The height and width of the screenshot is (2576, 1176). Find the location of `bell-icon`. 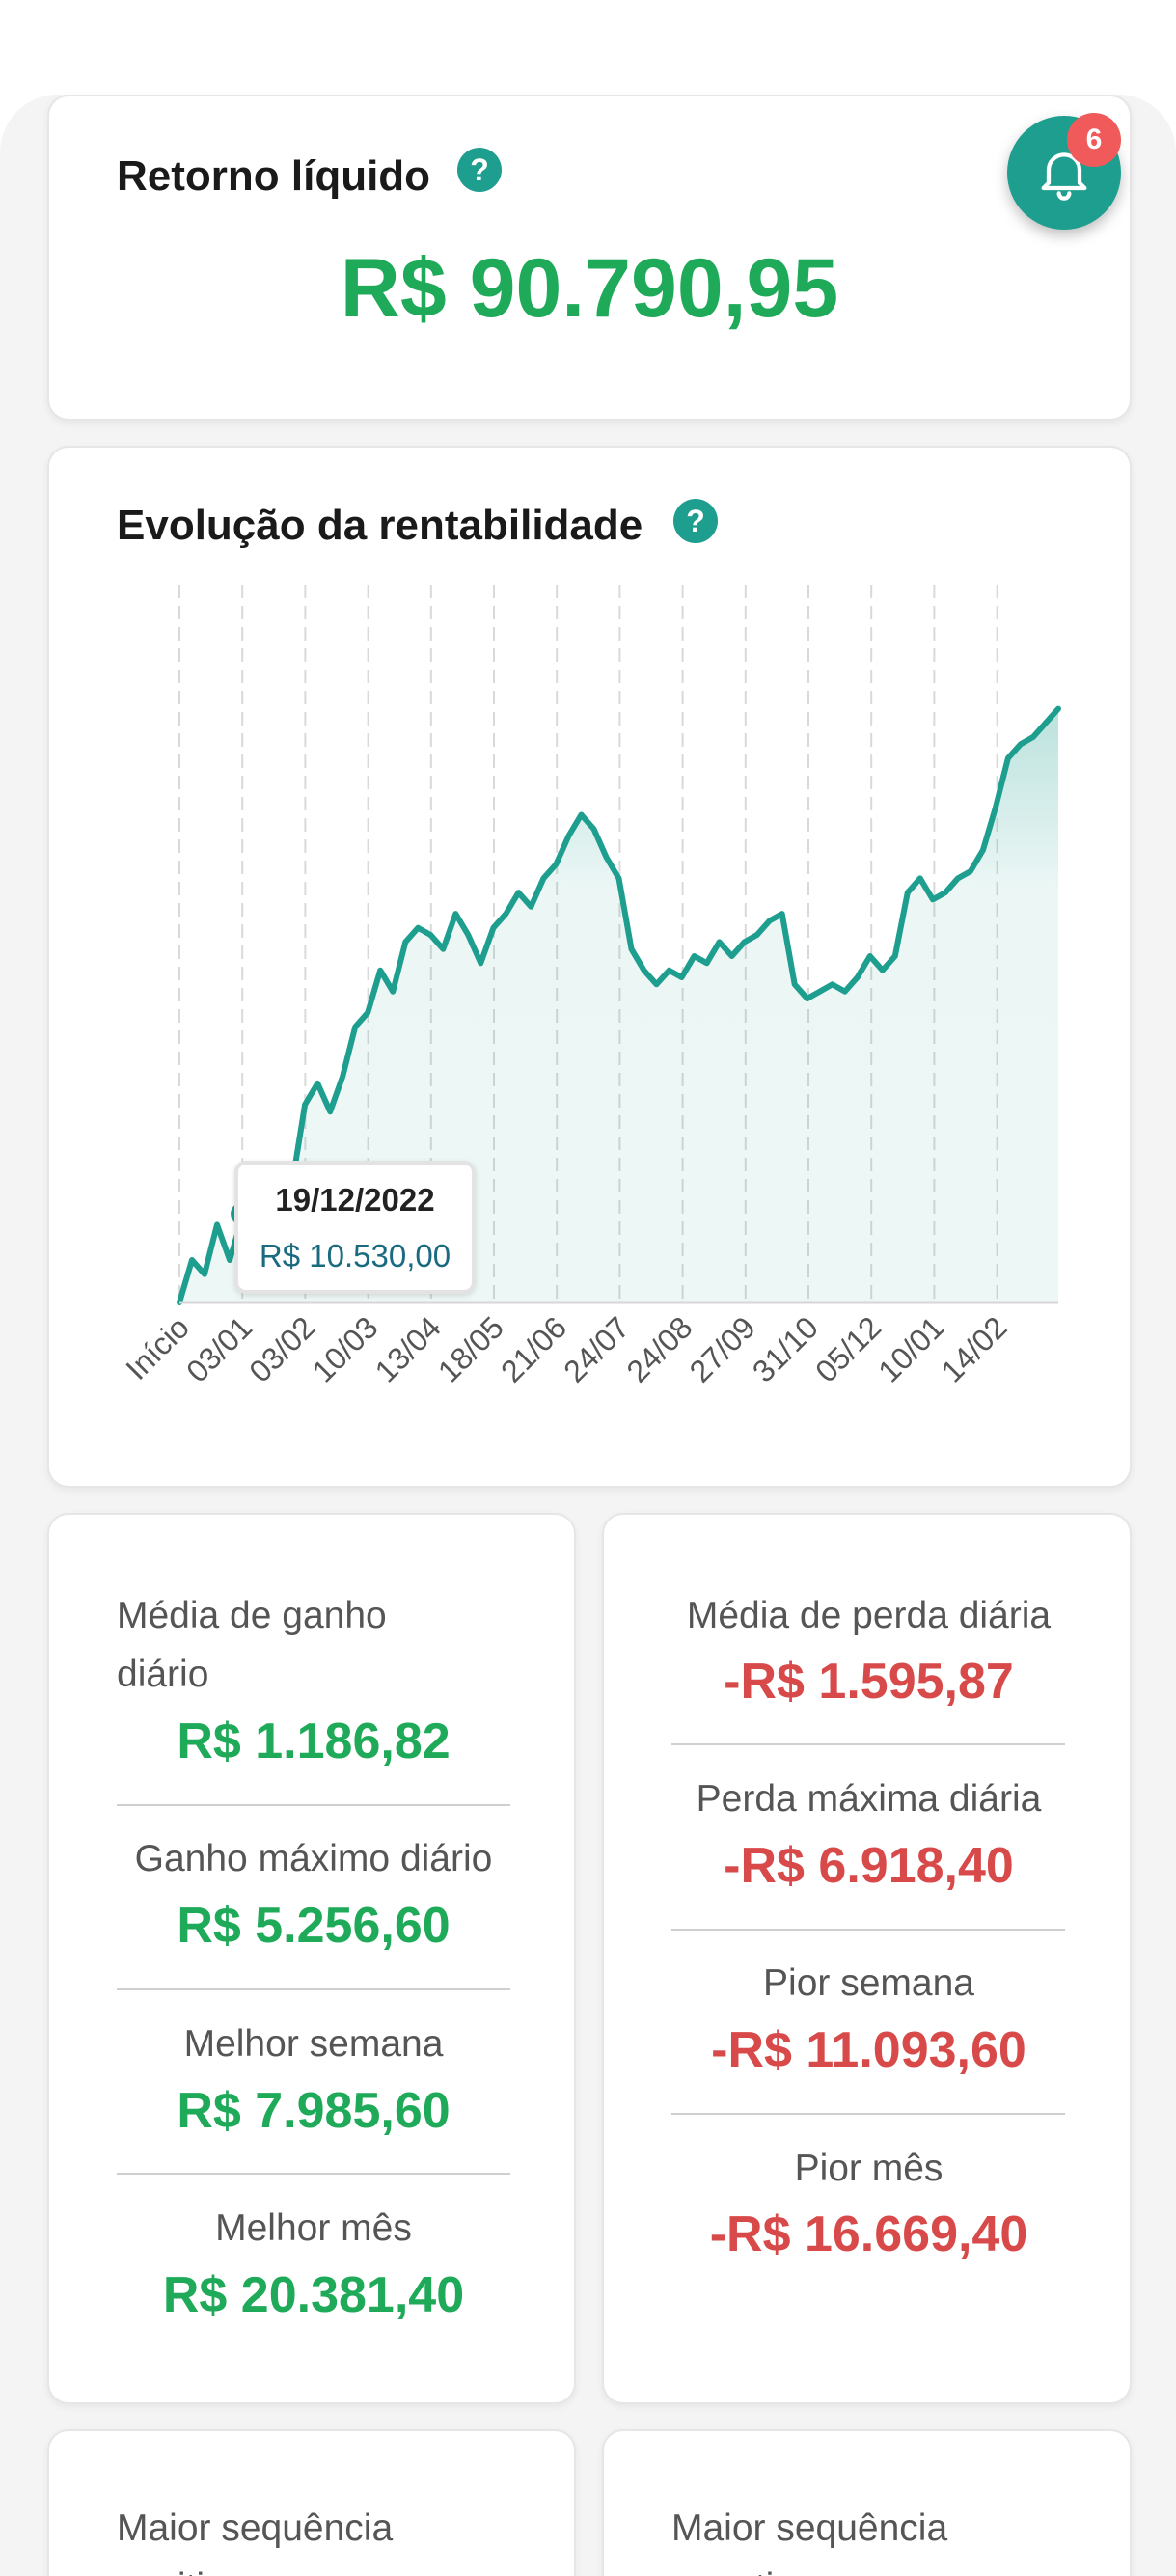

bell-icon is located at coordinates (1064, 176).